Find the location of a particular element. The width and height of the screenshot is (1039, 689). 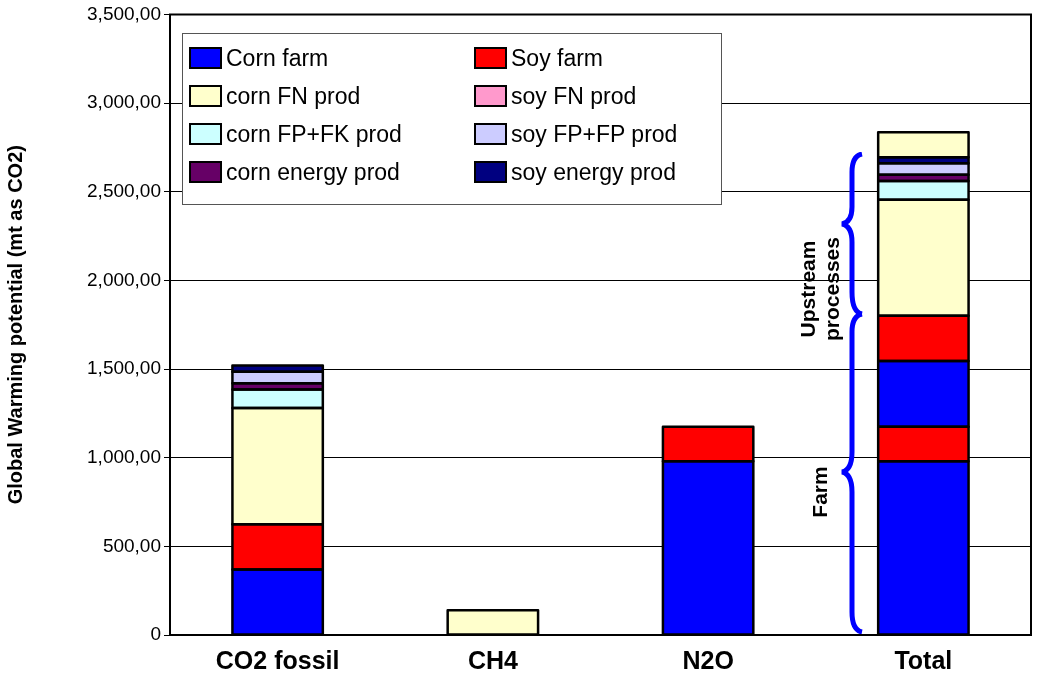

annotation: Farm is located at coordinates (820, 492).